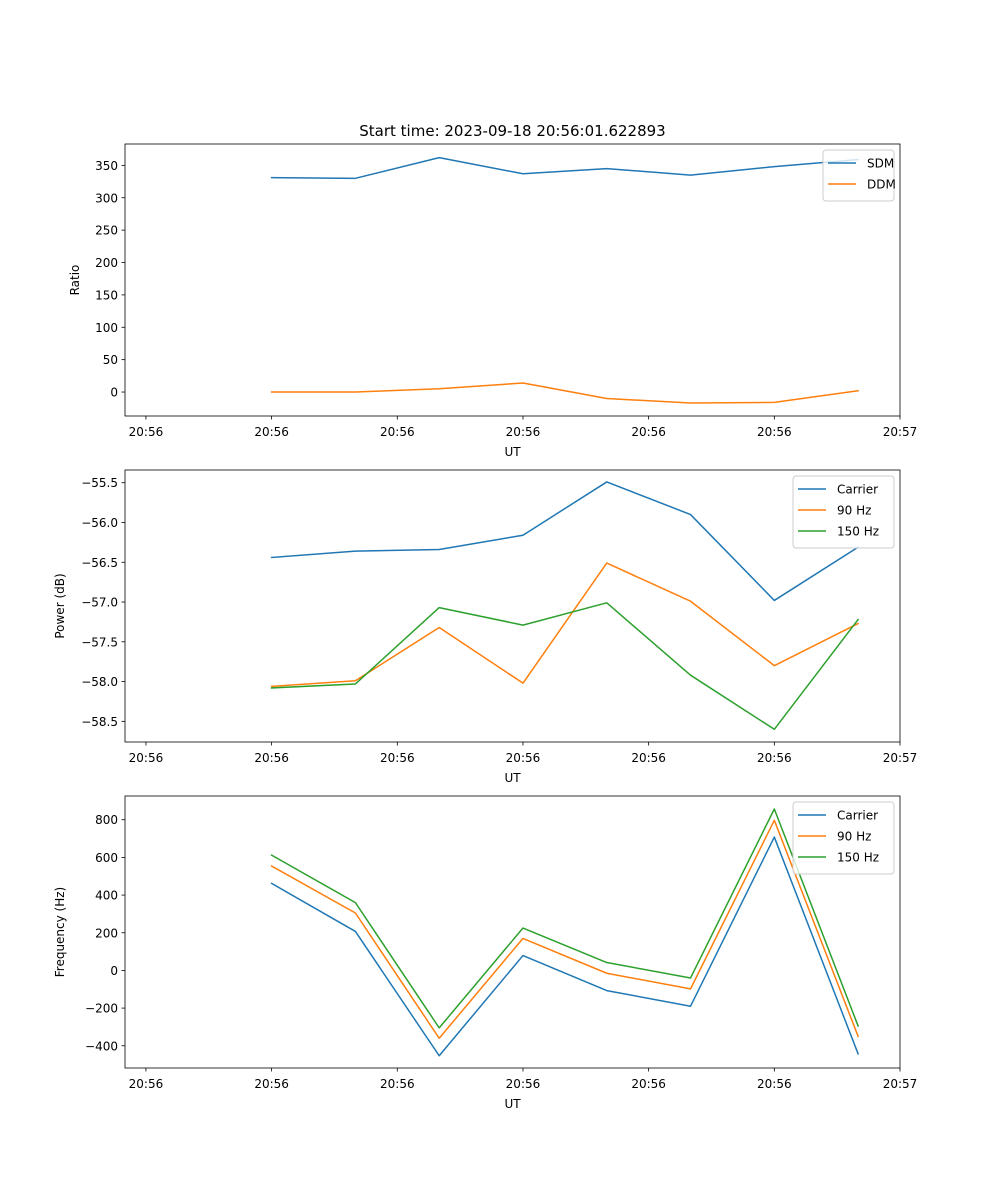 The height and width of the screenshot is (1200, 1000). What do you see at coordinates (106, 328) in the screenshot?
I see `y-tick-label: 100` at bounding box center [106, 328].